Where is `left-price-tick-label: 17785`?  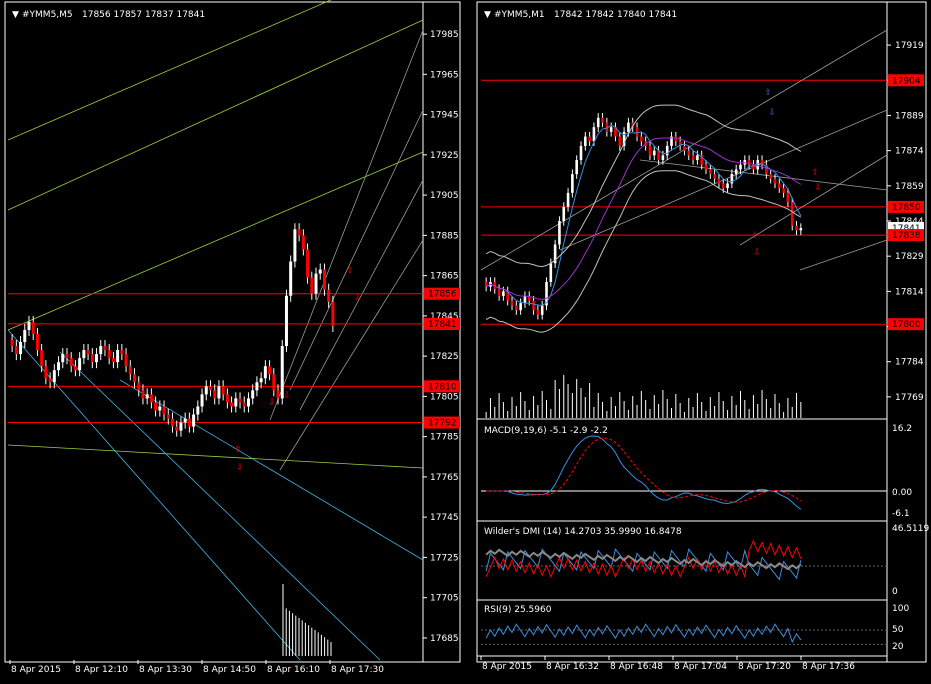
left-price-tick-label: 17785 is located at coordinates (444, 438).